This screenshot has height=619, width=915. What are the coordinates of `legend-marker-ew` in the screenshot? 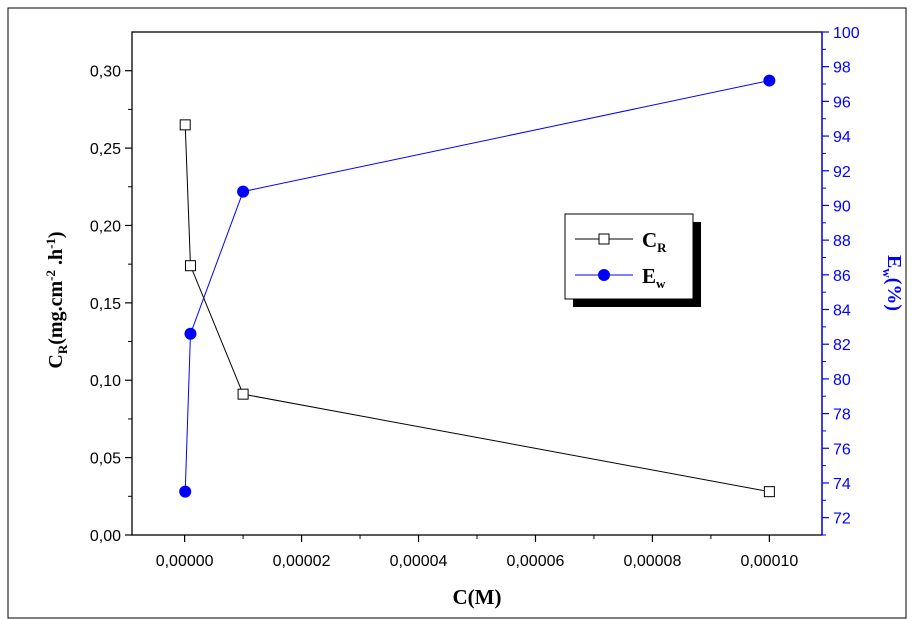 It's located at (604, 275).